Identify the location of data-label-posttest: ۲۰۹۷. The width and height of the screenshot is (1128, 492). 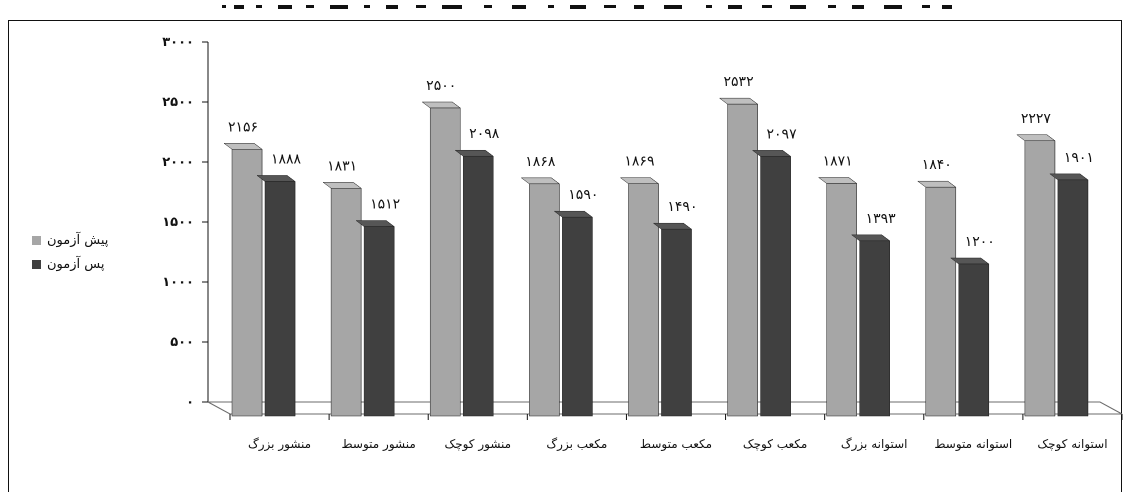
(782, 134).